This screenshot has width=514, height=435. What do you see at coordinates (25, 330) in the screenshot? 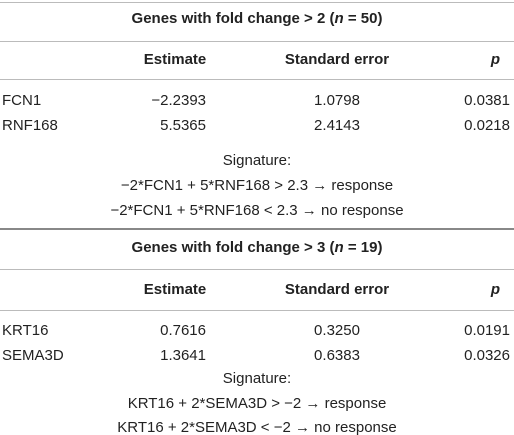
I see `row-label: KRT16` at bounding box center [25, 330].